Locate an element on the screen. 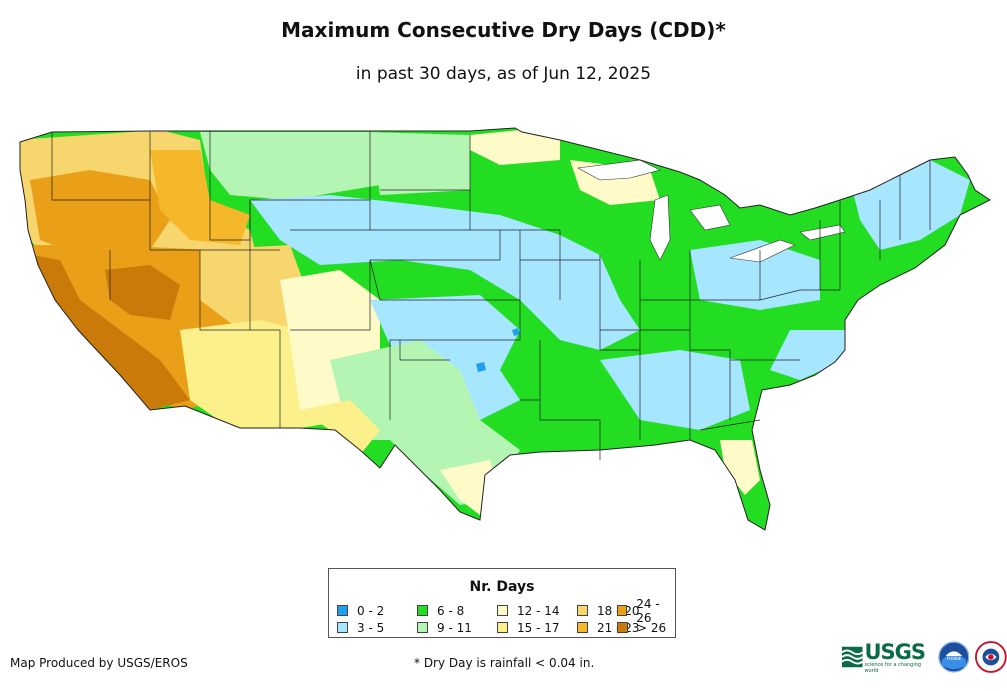  usgs-logo: USGS science for a changing world is located at coordinates (887, 657).